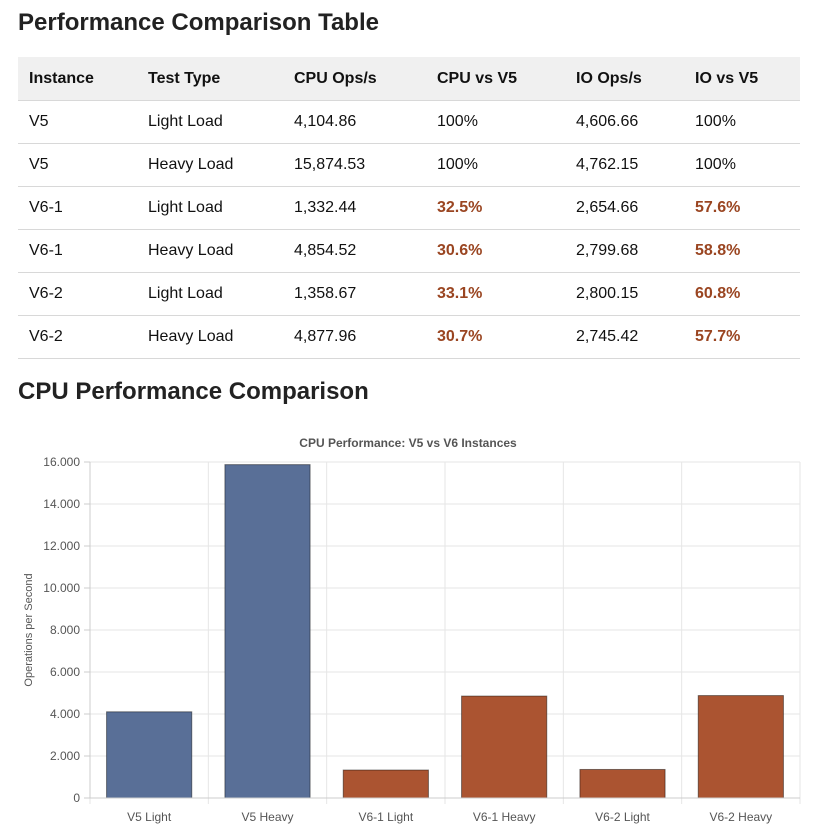 Image resolution: width=816 pixels, height=836 pixels. I want to click on column-header: Instance, so click(77, 79).